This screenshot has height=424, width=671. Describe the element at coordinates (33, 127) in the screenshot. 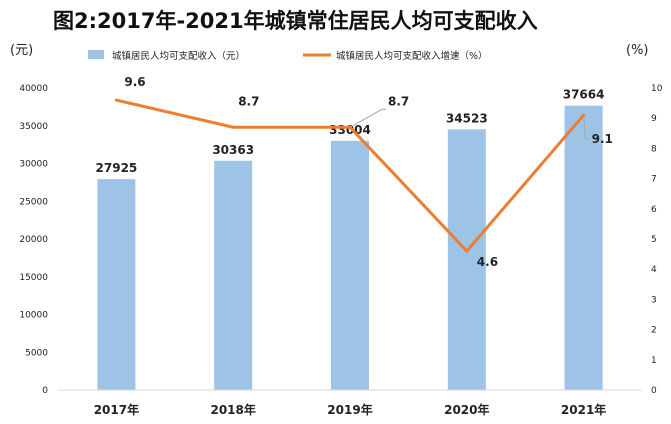

I see `left-tick-label: 35000` at that location.